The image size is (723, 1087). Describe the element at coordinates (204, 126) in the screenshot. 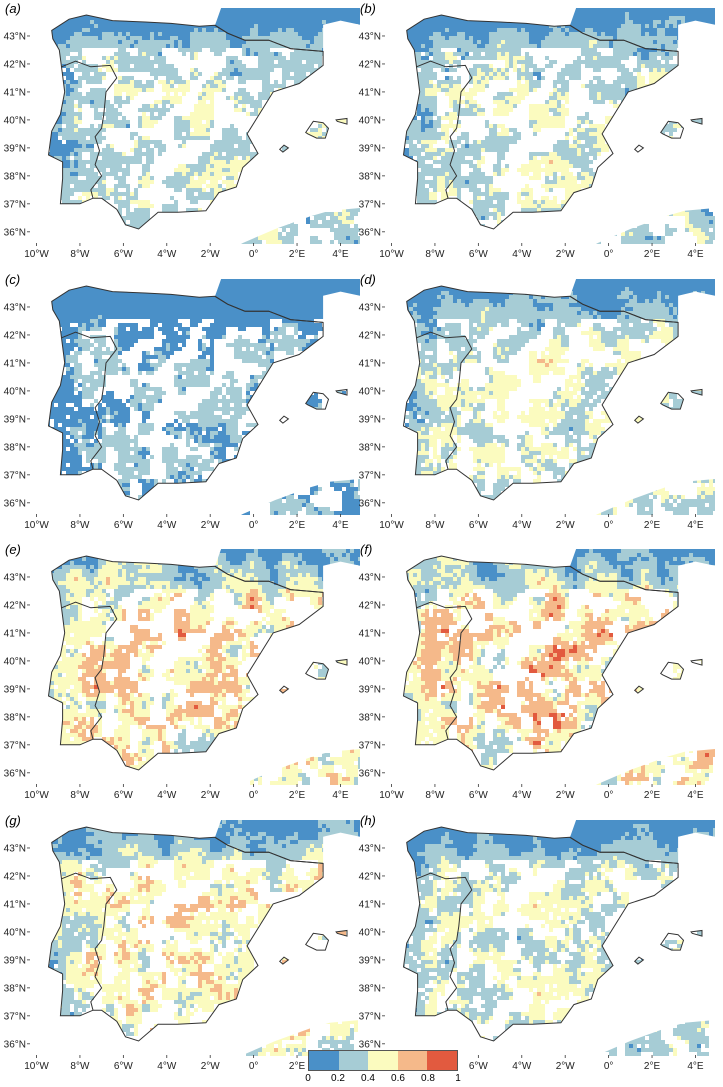

I see `raster-field` at that location.